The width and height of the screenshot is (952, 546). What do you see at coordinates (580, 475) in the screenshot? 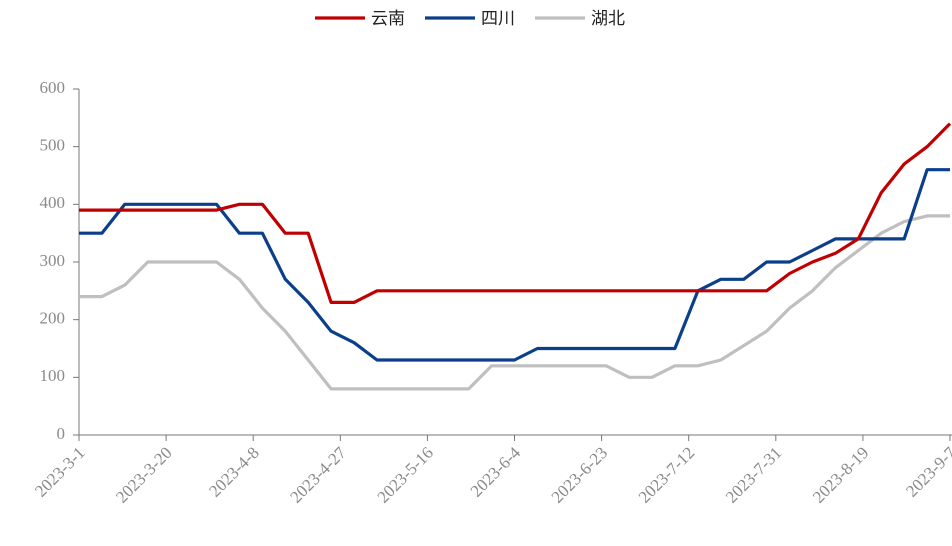
I see `x-tick-label: 2023-6-23` at bounding box center [580, 475].